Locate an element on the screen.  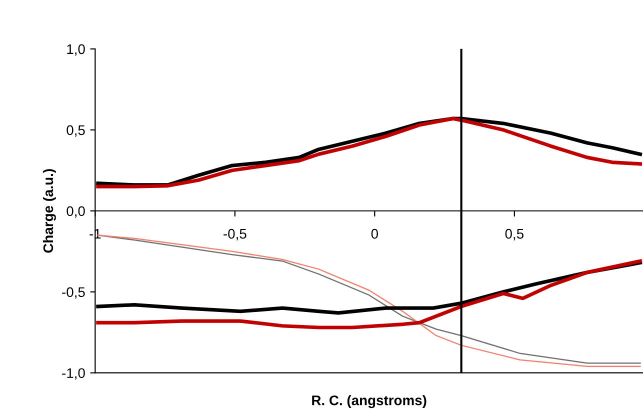
y-tick-label: -0,5 is located at coordinates (73, 293).